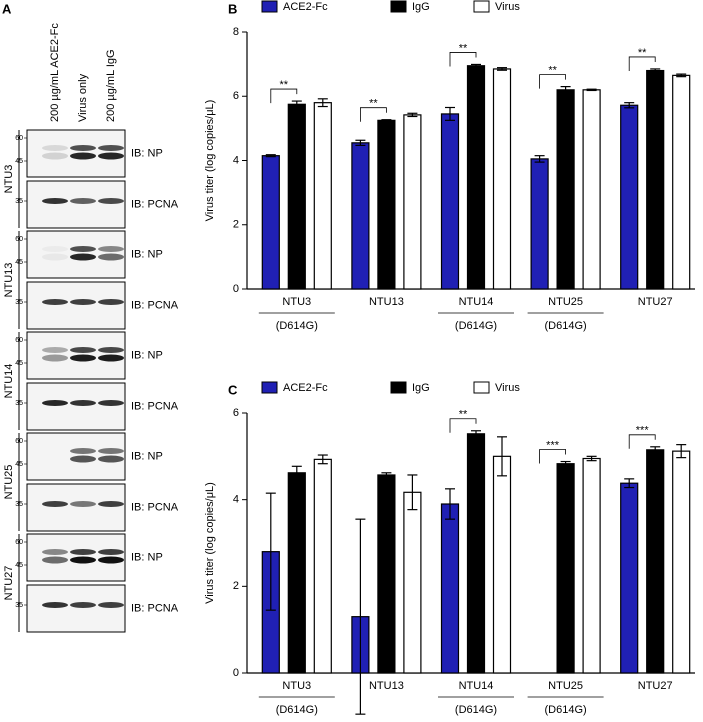 The height and width of the screenshot is (722, 703). What do you see at coordinates (236, 413) in the screenshot?
I see `y-tick-label: 6` at bounding box center [236, 413].